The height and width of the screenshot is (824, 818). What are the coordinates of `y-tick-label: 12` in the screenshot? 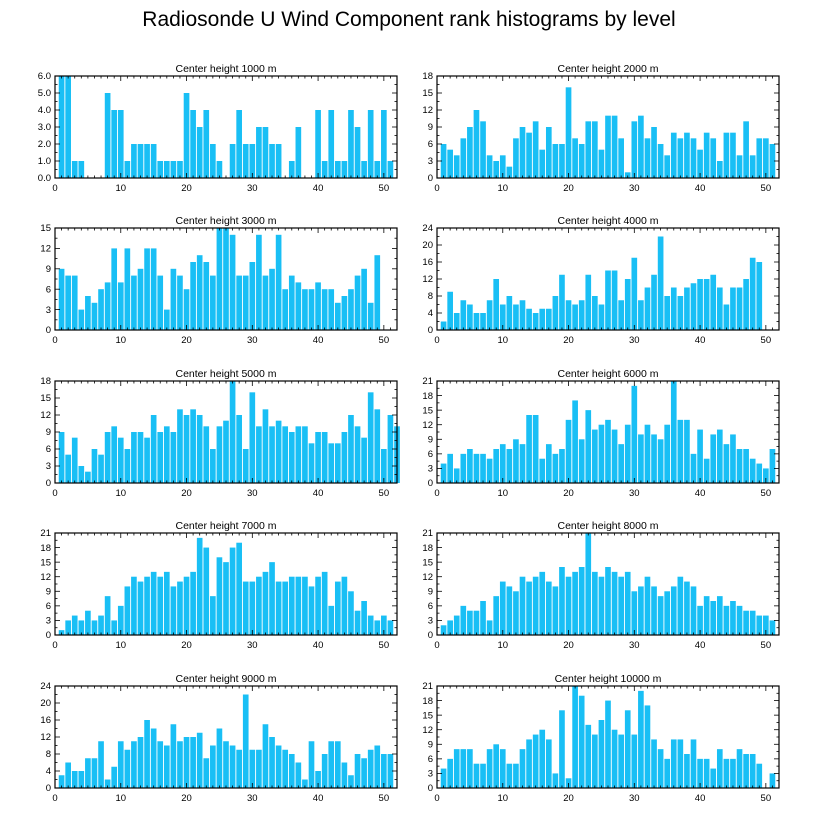 It's located at (427, 577).